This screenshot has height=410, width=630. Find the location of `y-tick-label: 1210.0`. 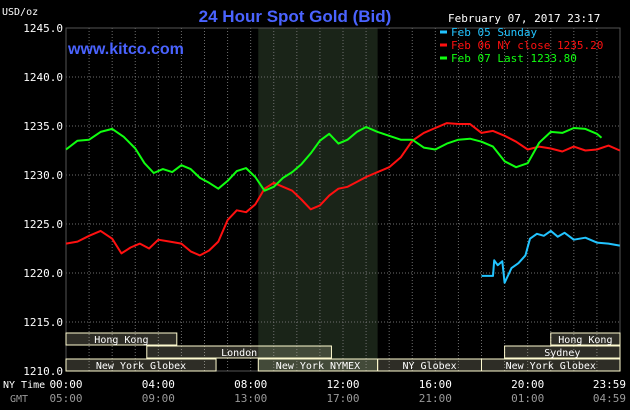

y-tick-label: 1210.0 is located at coordinates (43, 371).